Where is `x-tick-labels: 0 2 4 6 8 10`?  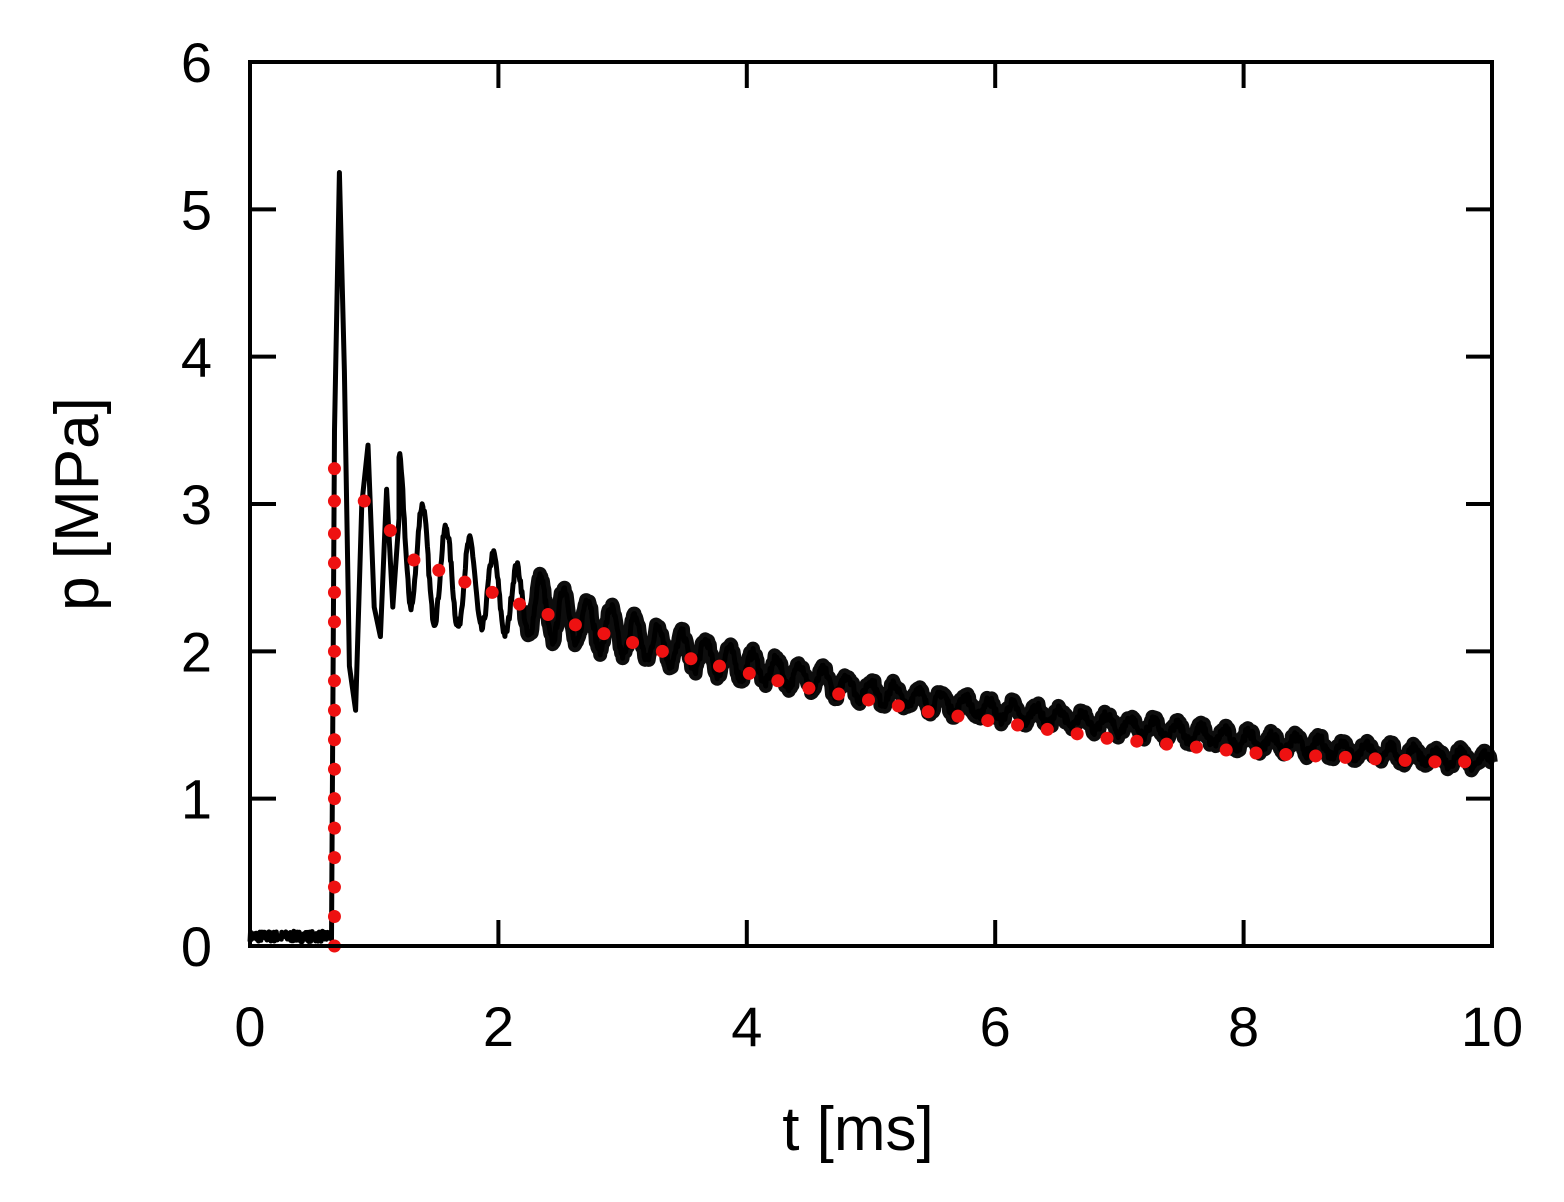 x-tick-labels: 0 2 4 6 8 10 is located at coordinates (878, 1026).